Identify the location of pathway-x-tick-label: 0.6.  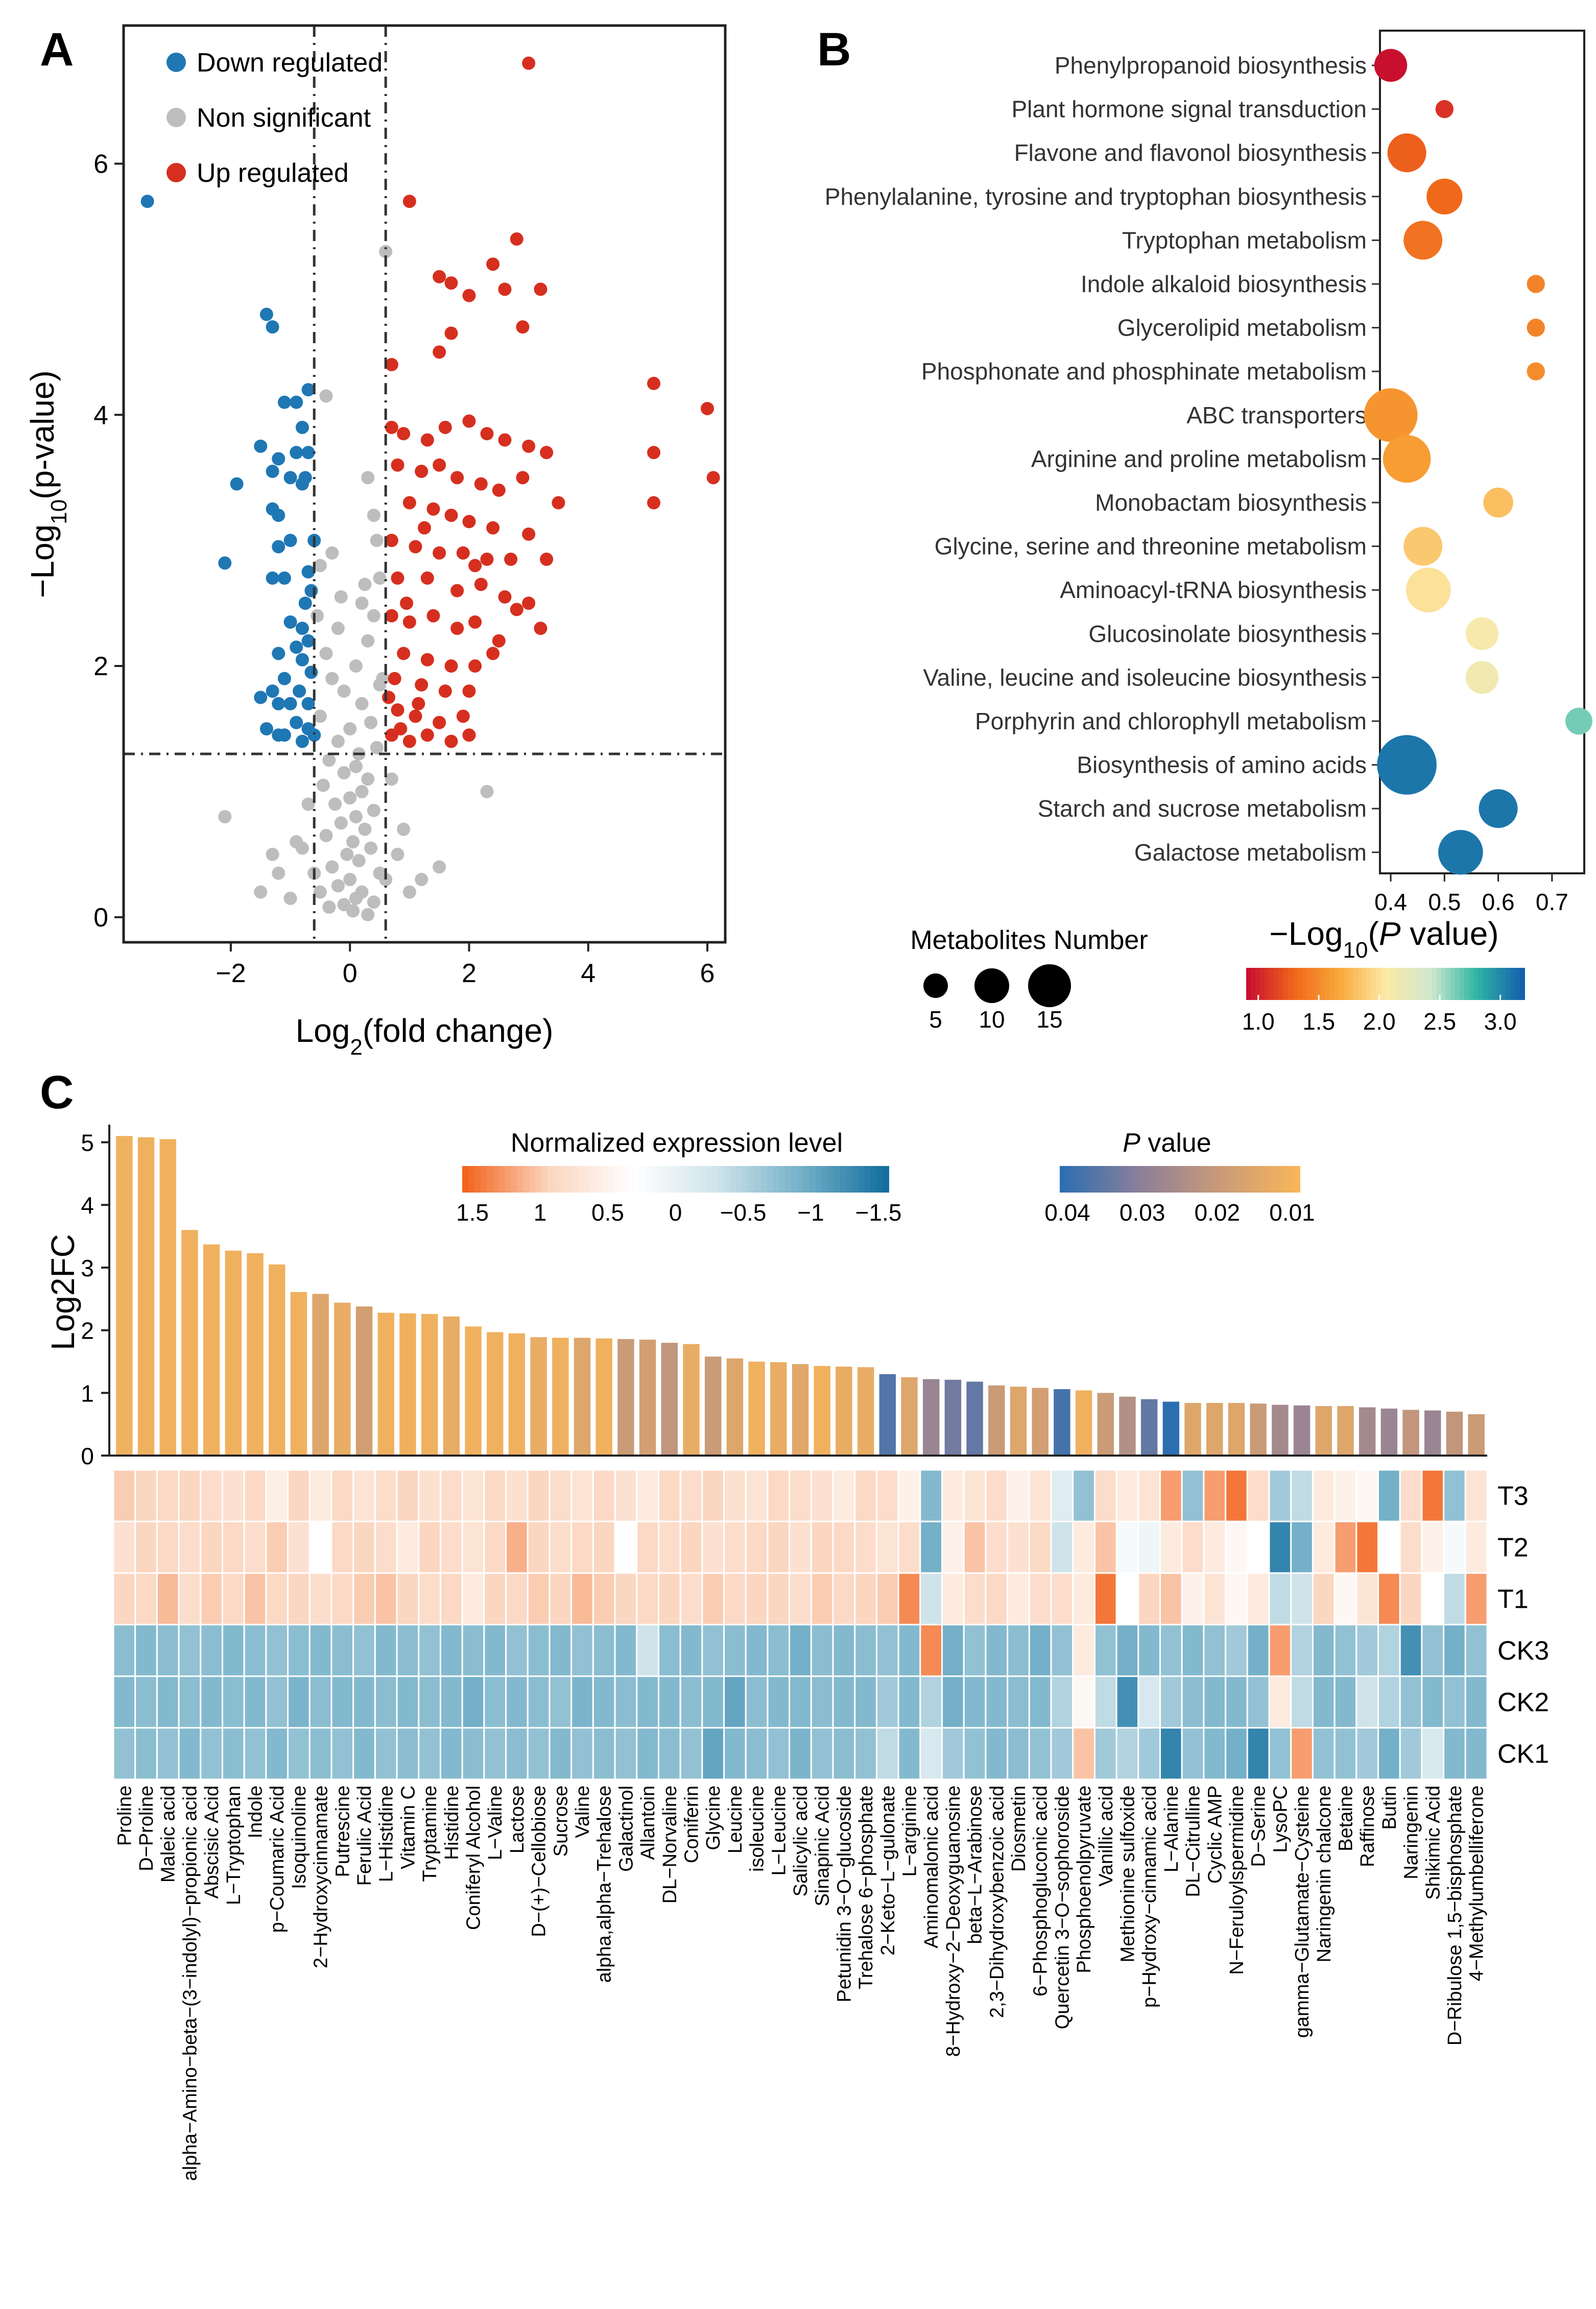
(1498, 902).